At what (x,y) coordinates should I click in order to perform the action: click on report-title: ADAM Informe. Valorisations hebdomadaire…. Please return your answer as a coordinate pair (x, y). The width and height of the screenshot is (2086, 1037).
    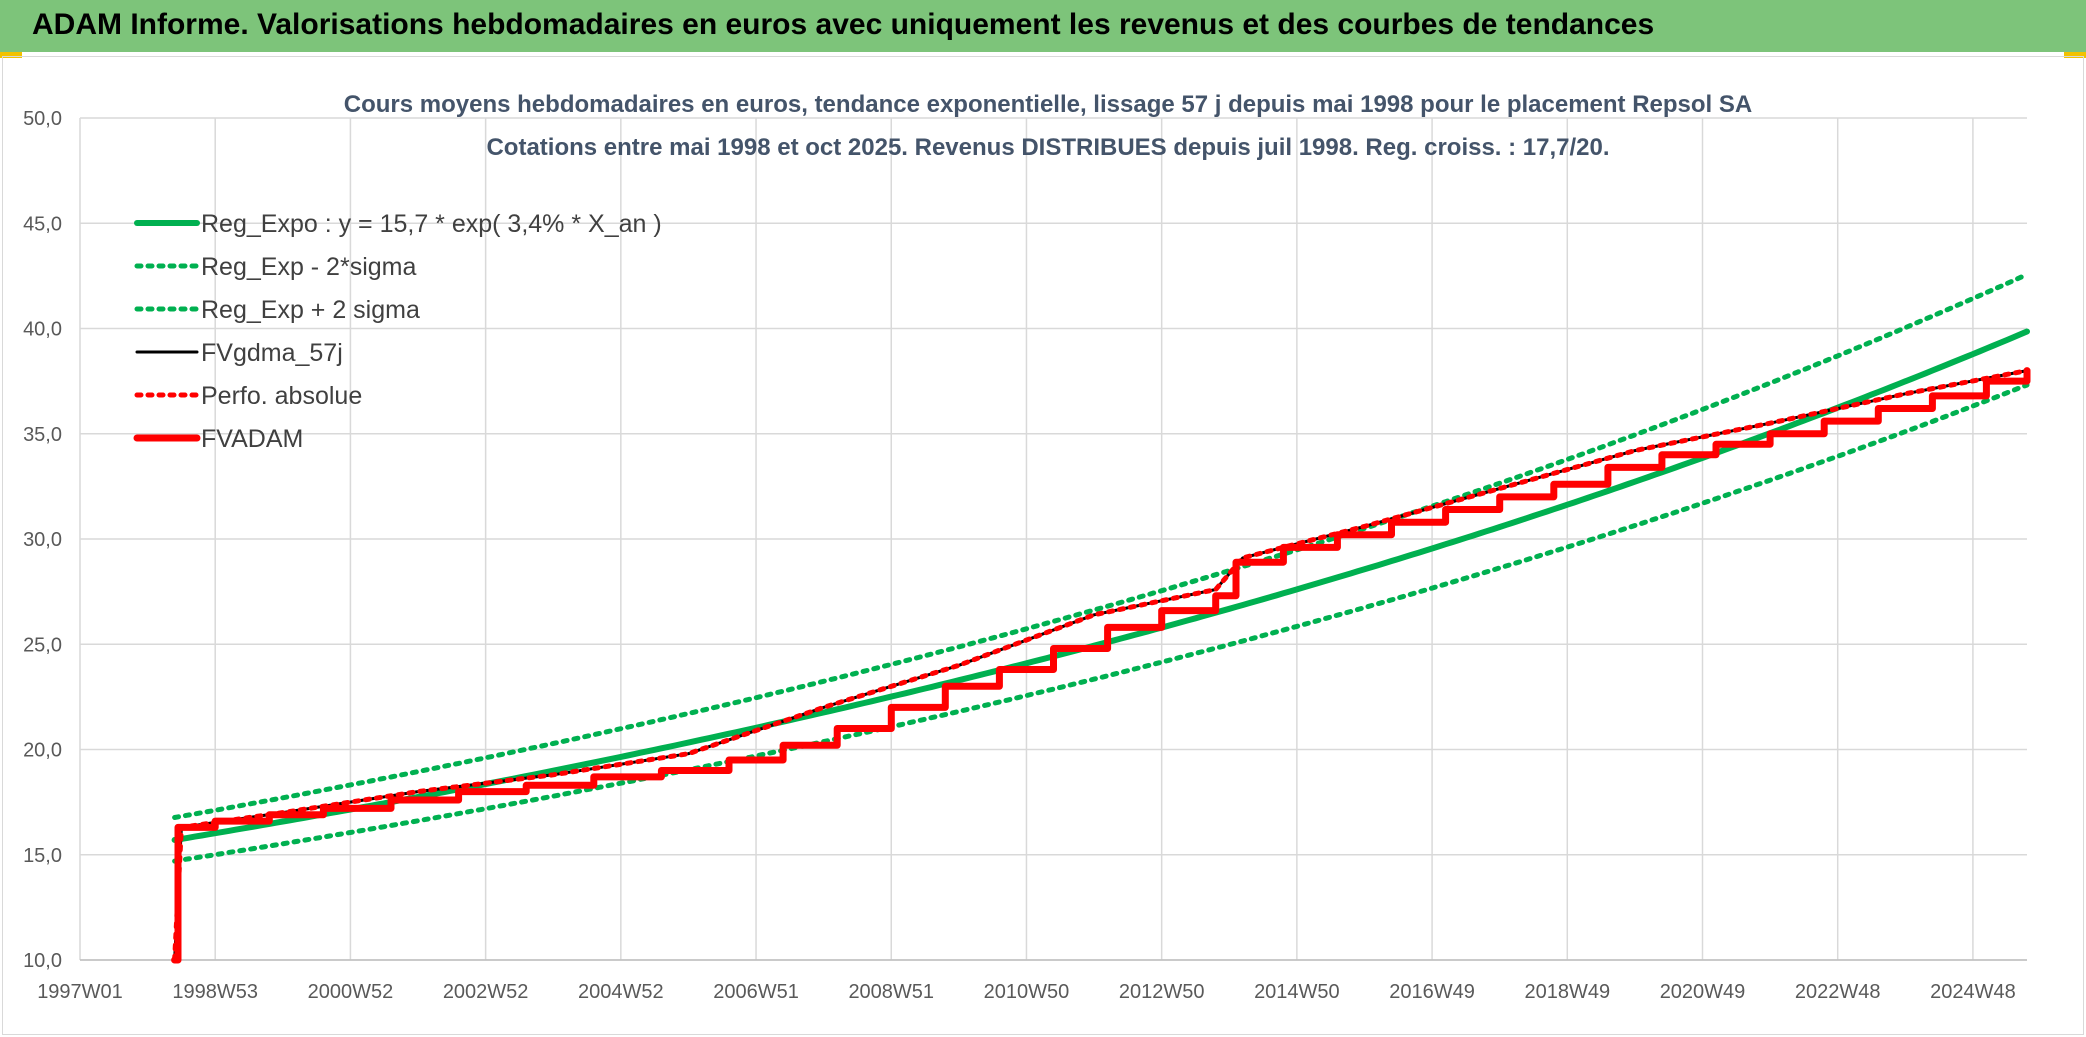
    Looking at the image, I should click on (843, 24).